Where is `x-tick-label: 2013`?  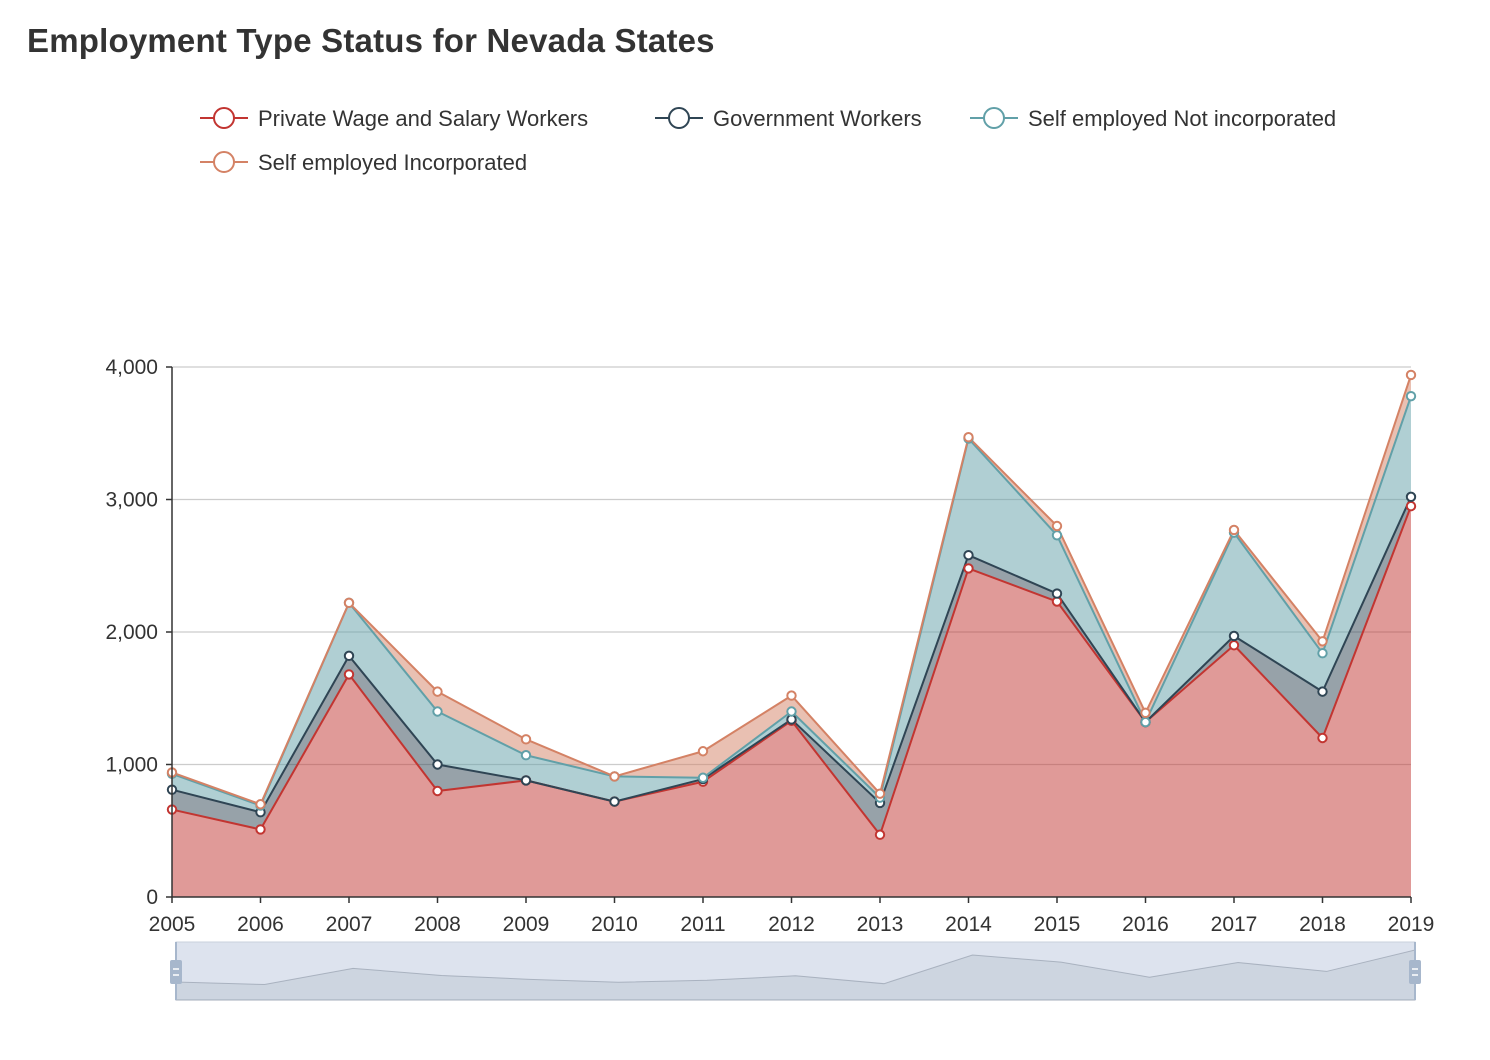
x-tick-label: 2013 is located at coordinates (880, 924).